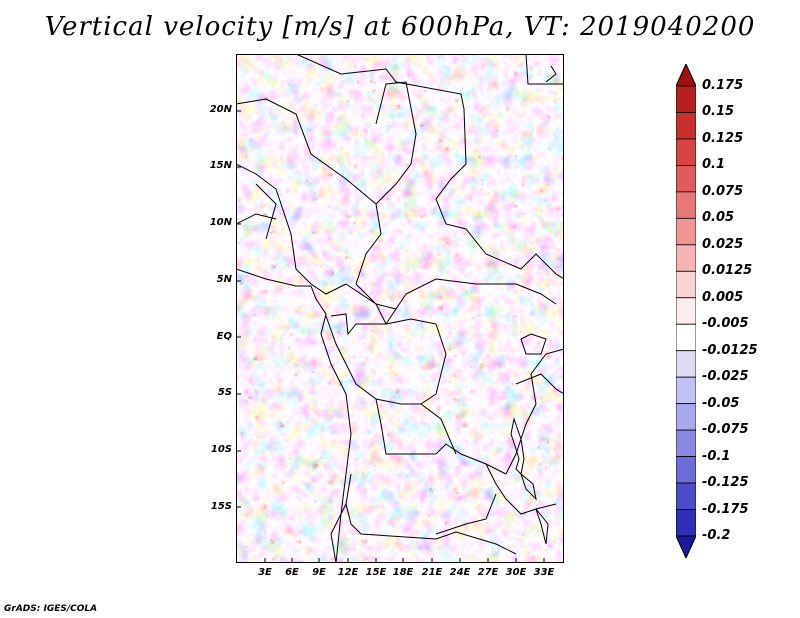  Describe the element at coordinates (403, 572) in the screenshot. I see `lon-tick-label: 18E` at that location.